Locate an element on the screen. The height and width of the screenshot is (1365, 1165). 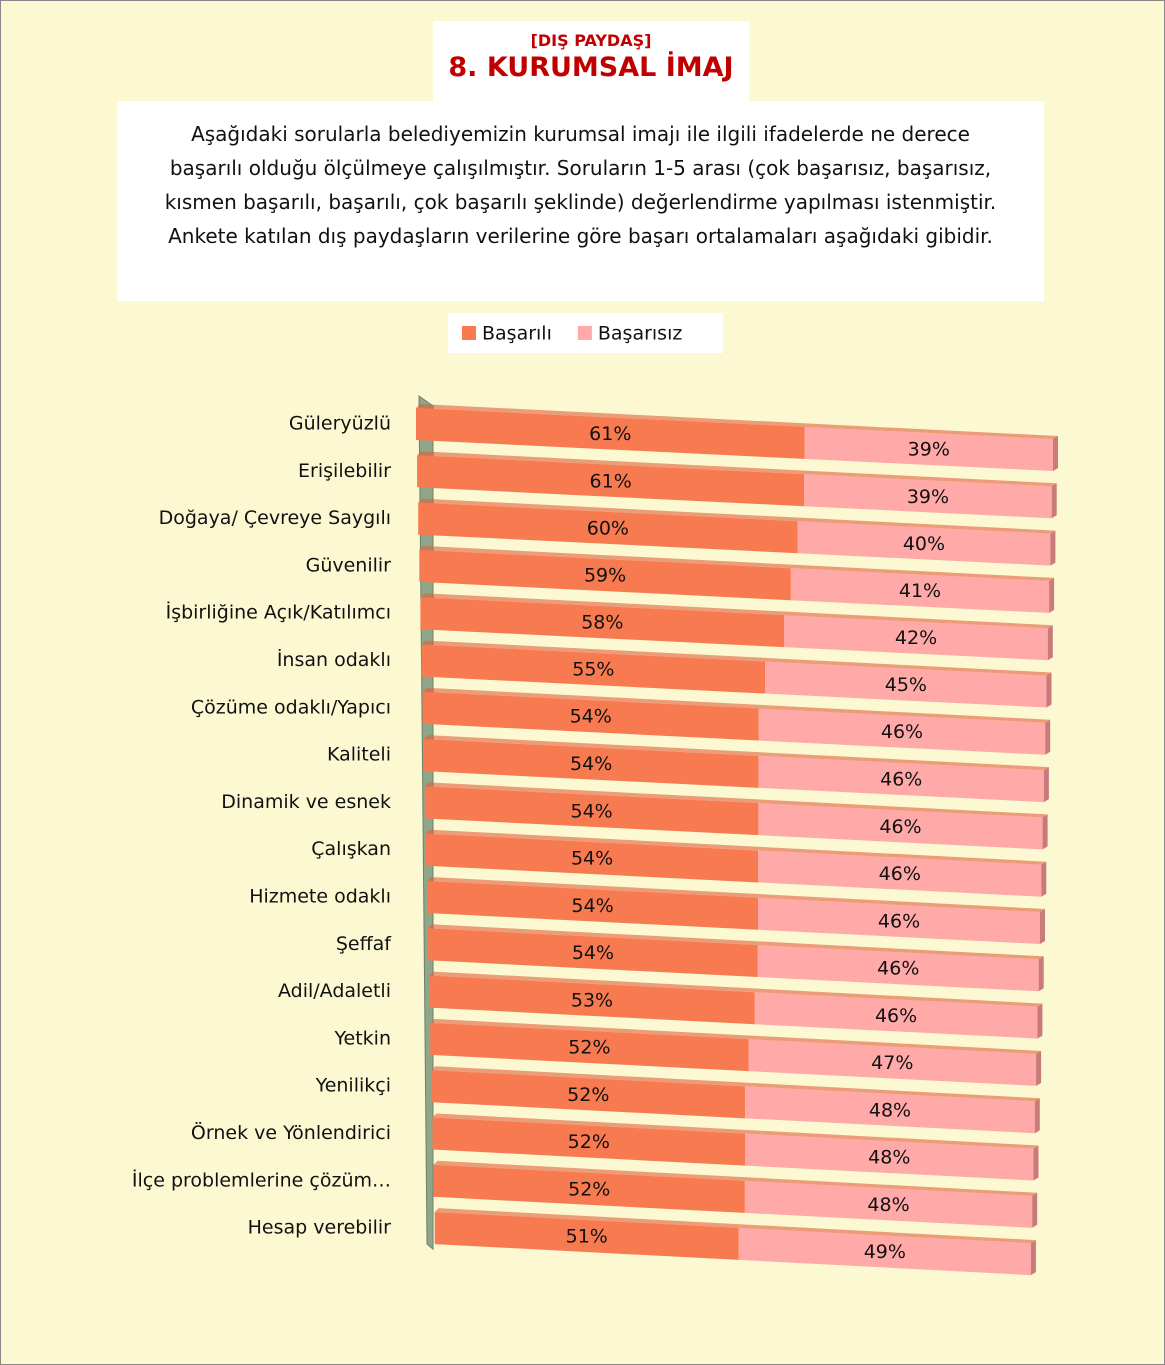
legend-label: Başarısız is located at coordinates (640, 334).